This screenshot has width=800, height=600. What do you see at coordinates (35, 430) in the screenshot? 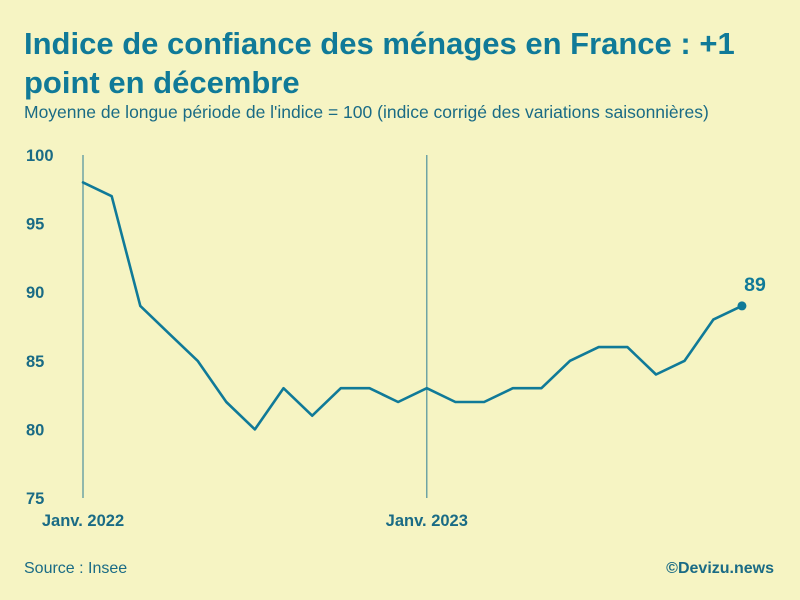
I see `y-tick-label-80: 80` at bounding box center [35, 430].